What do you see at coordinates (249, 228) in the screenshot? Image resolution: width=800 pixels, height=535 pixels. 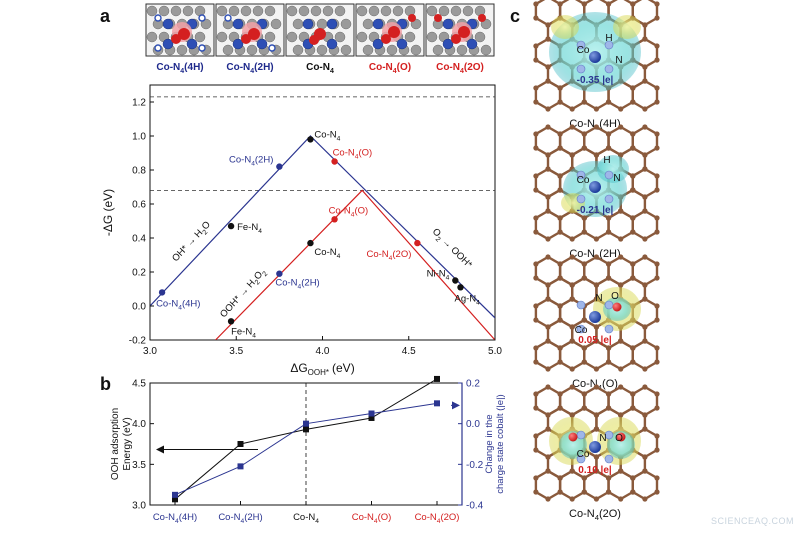 I see `data-point-label: Fe-N4` at bounding box center [249, 228].